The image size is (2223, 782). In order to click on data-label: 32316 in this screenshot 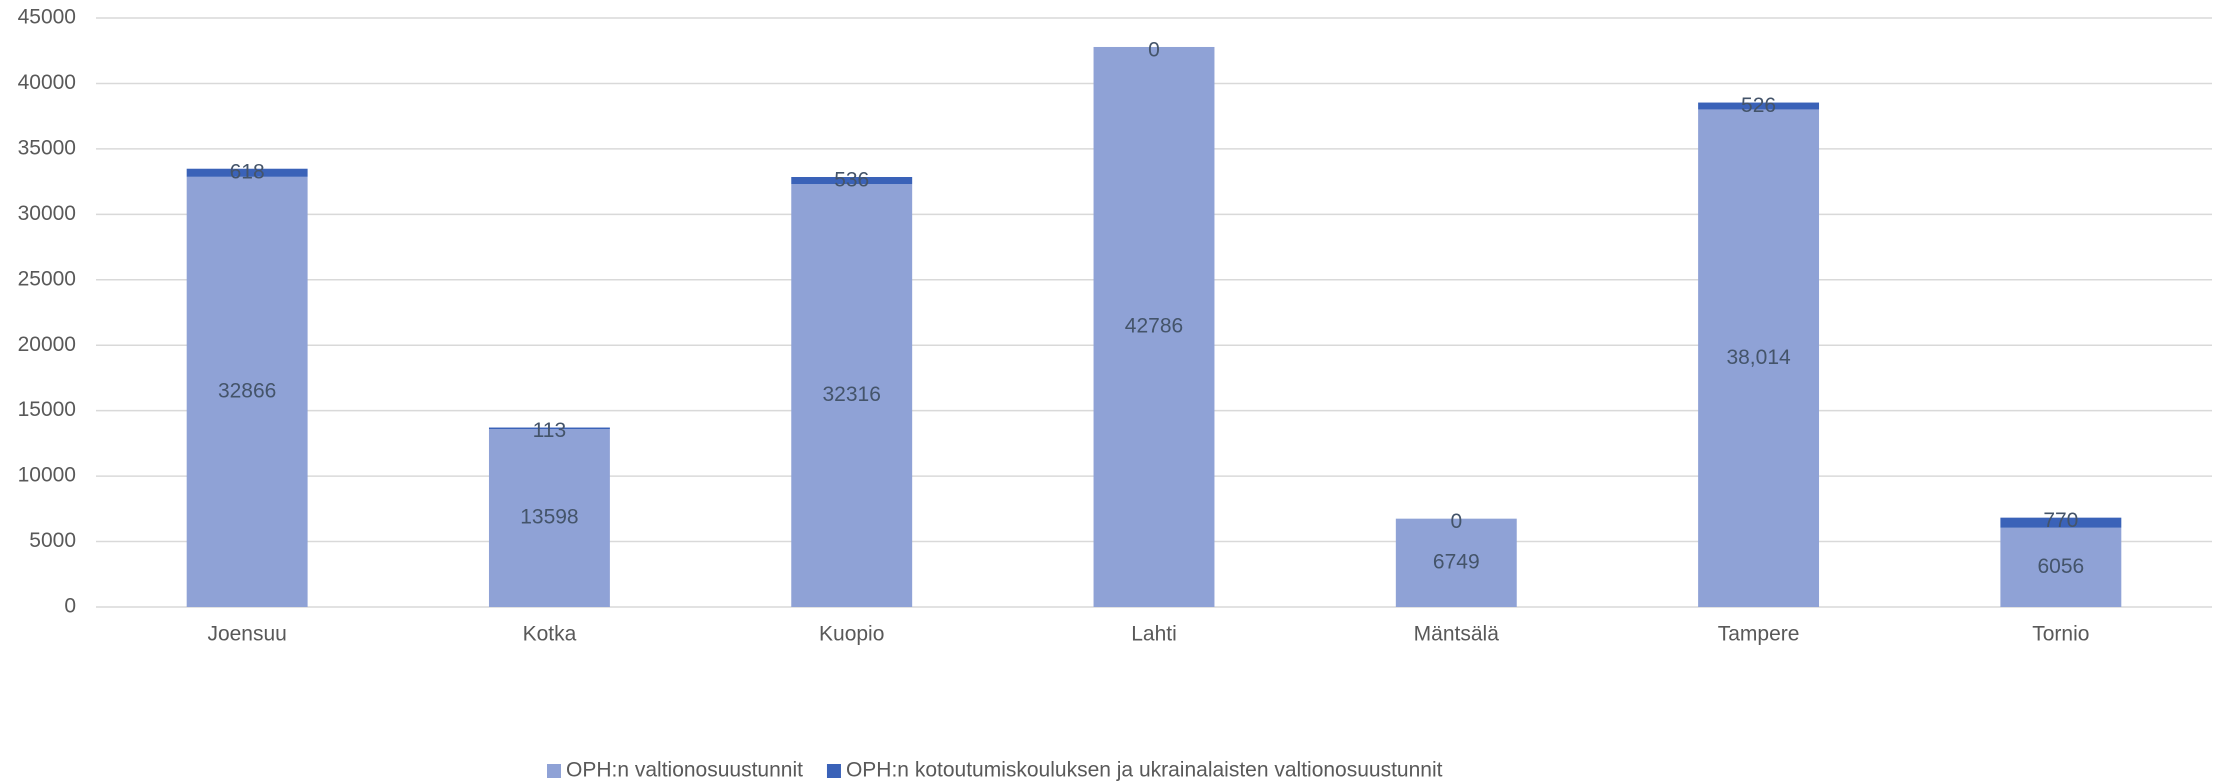, I will do `click(852, 394)`.